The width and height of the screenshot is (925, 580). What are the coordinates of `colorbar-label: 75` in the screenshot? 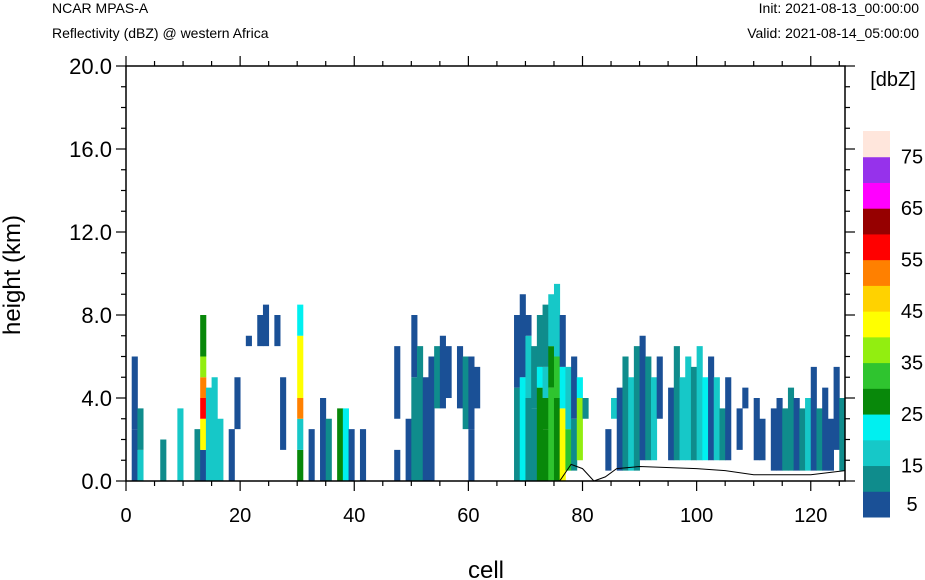 It's located at (912, 158).